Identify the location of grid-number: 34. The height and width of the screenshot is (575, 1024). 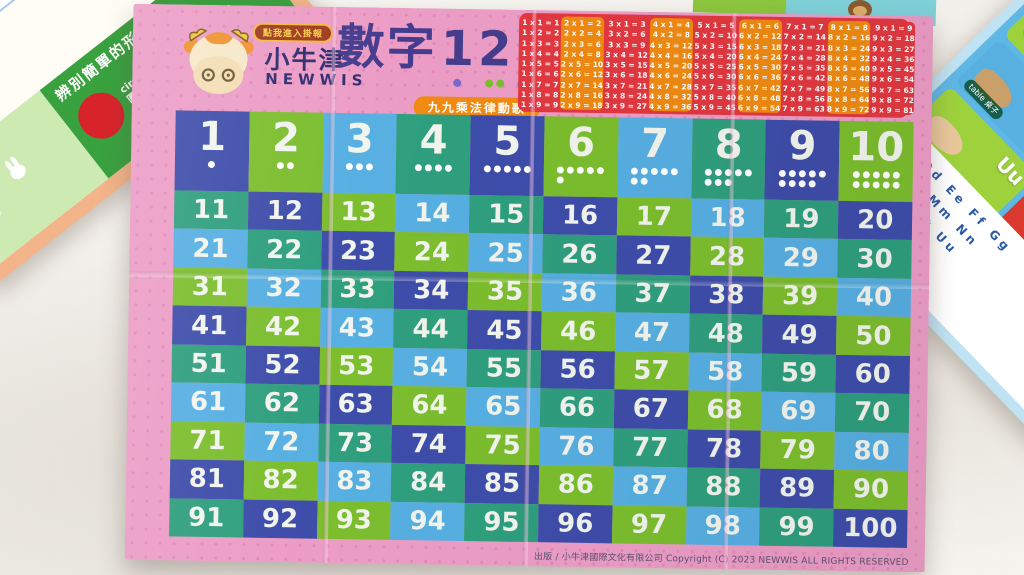
(431, 290).